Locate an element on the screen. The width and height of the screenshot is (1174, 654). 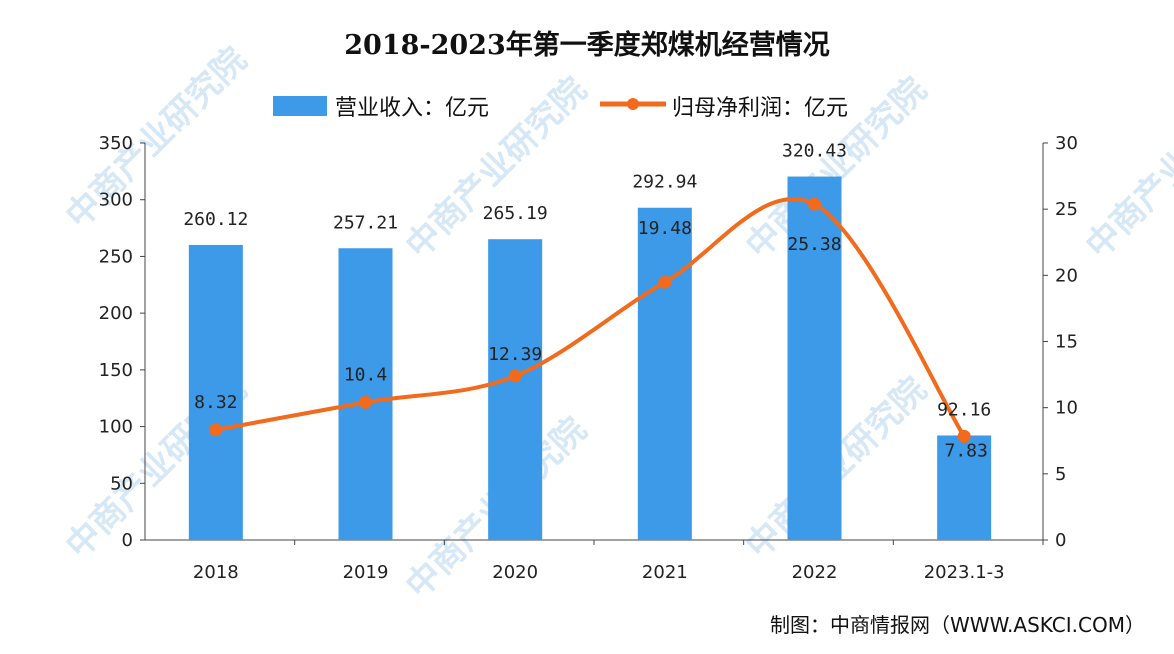
revenue-label: 320.43 is located at coordinates (814, 151).